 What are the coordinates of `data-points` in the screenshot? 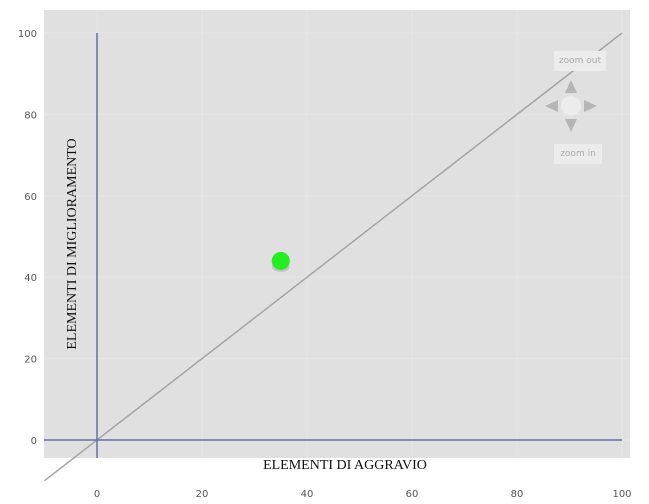 It's located at (280, 261).